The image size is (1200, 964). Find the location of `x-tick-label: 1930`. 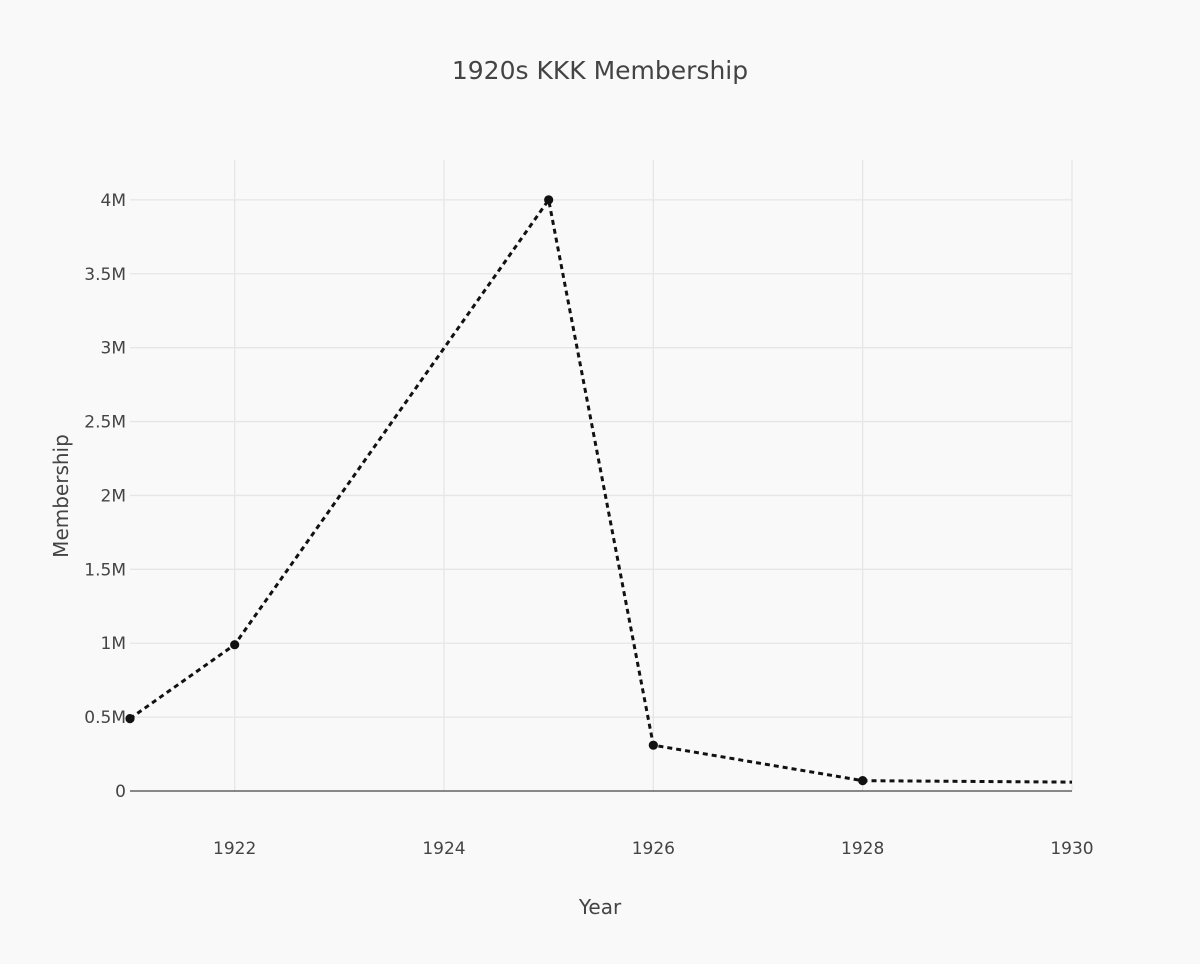

x-tick-label: 1930 is located at coordinates (1071, 849).